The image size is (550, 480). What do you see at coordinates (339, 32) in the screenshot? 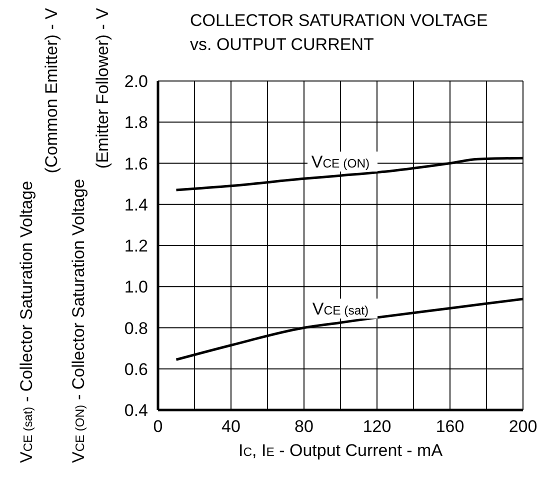
I see `chart-title: COLLECTOR SATURATION VOLTAGE vs. OUTPUT CURRENT` at bounding box center [339, 32].